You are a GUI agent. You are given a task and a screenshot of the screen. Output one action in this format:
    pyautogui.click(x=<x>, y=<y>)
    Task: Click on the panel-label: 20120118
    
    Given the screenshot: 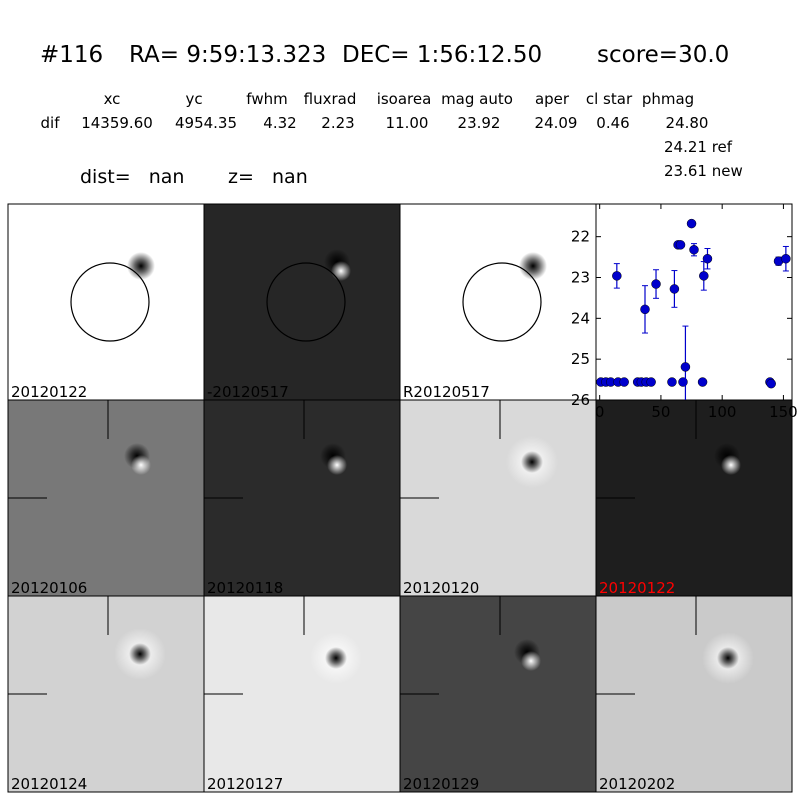 What is the action you would take?
    pyautogui.click(x=245, y=588)
    